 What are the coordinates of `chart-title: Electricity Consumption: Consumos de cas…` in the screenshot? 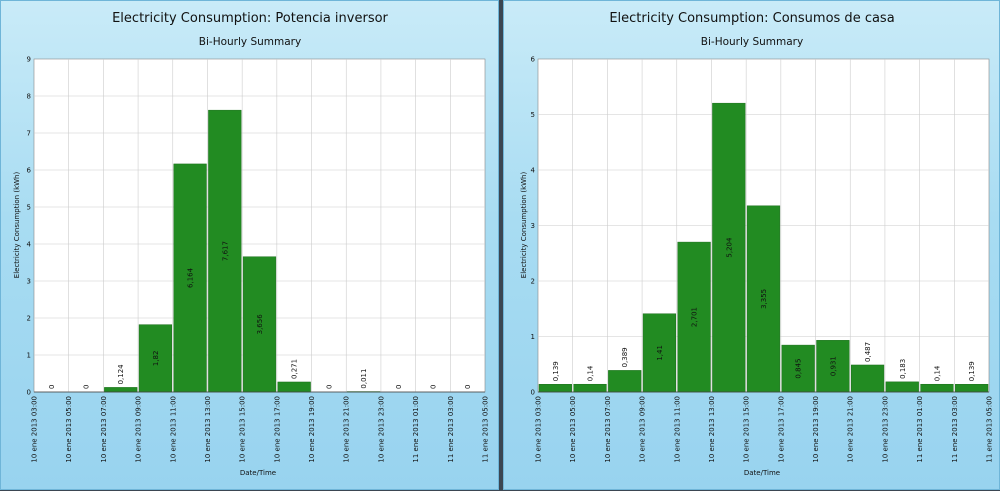 It's located at (751, 18).